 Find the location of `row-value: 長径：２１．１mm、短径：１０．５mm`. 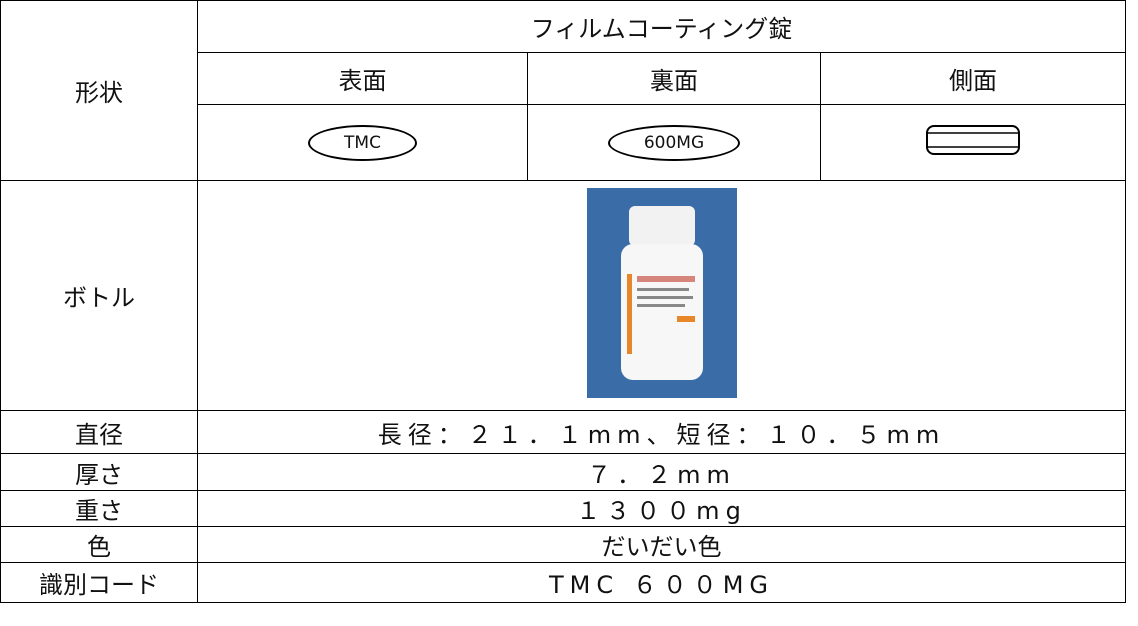

row-value: 長径：２１．１mm、短径：１０．５mm is located at coordinates (661, 432).